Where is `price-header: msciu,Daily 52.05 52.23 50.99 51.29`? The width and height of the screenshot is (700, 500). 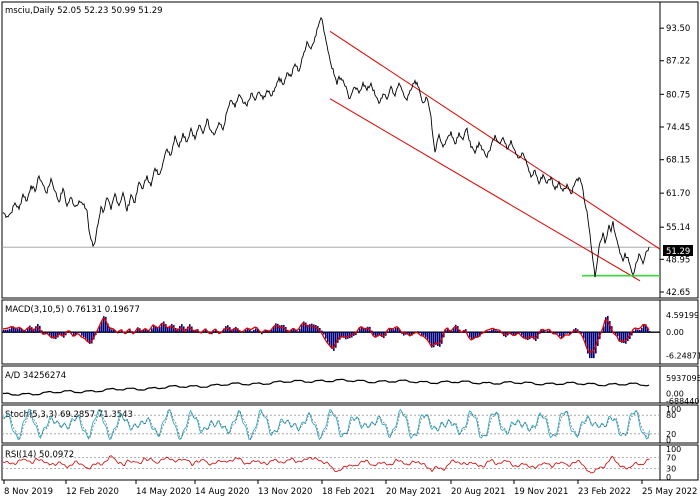 price-header: msciu,Daily 52.05 52.23 50.99 51.29 is located at coordinates (84, 11).